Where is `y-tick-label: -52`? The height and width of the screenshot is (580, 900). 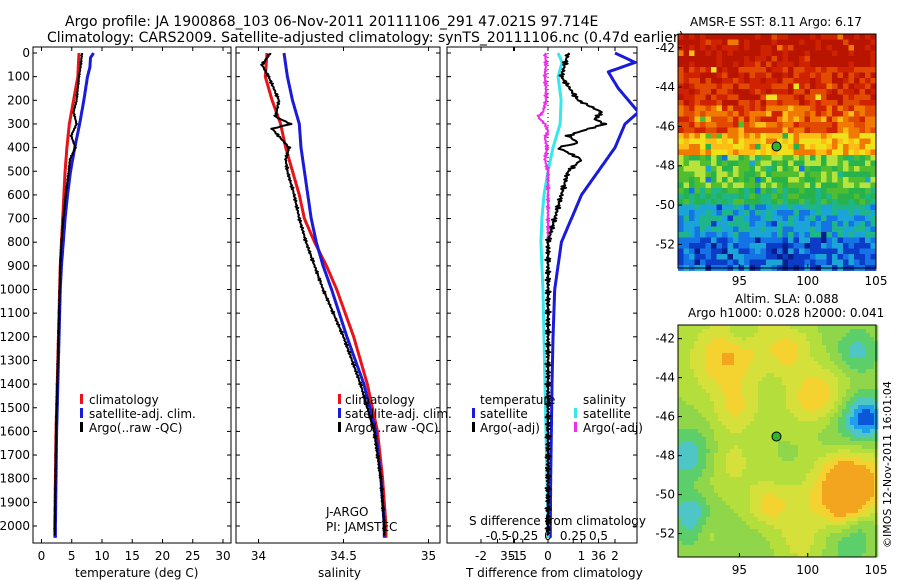
y-tick-label: -52 is located at coordinates (665, 534).